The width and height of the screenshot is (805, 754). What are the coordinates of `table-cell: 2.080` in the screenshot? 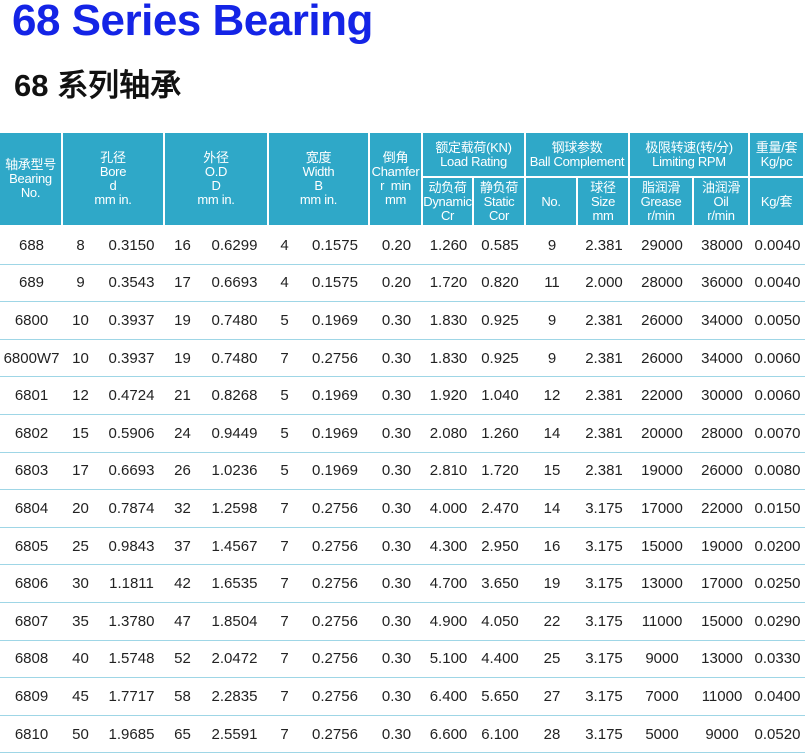 It's located at (448, 434).